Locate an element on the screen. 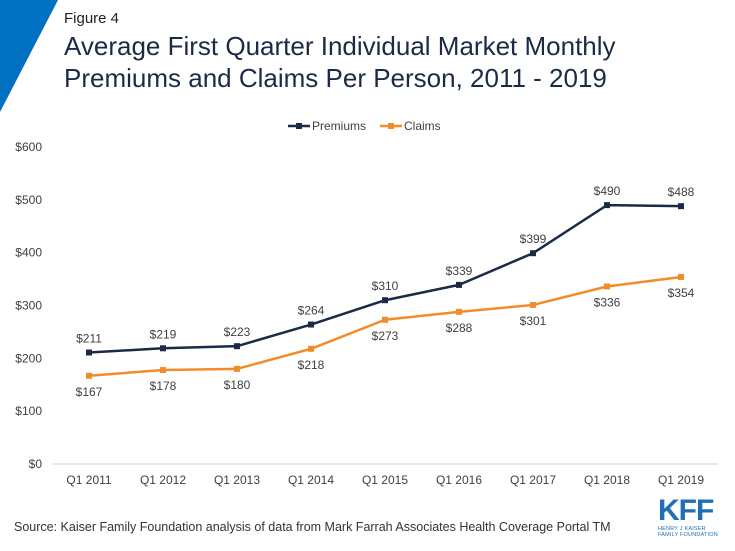 This screenshot has width=735, height=551. data-label-premiums: $211 is located at coordinates (89, 339).